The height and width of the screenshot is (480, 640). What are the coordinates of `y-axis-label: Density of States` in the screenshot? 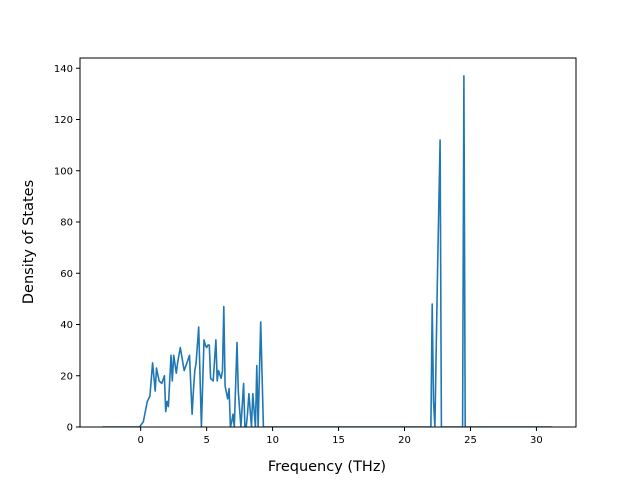 It's located at (29, 242).